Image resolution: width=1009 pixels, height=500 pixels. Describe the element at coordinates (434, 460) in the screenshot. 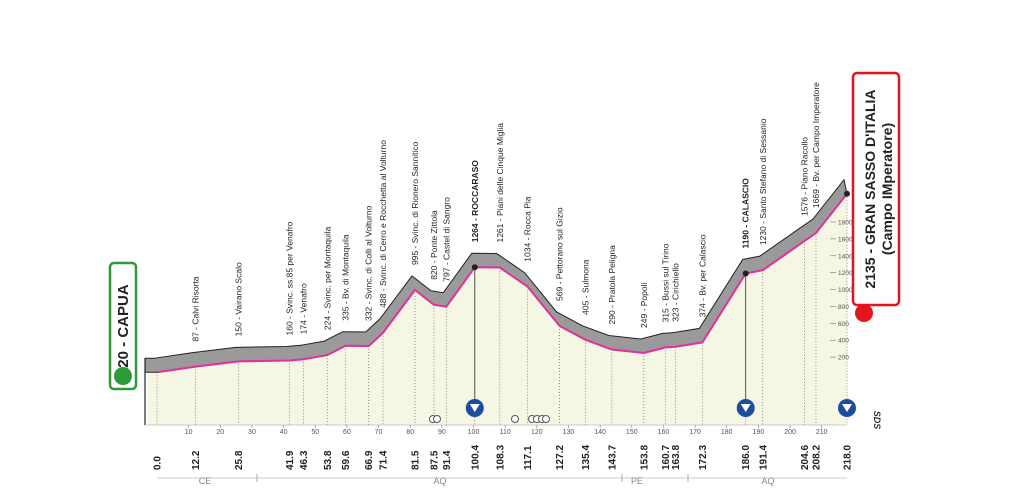

I see `km-label: 87.5` at that location.